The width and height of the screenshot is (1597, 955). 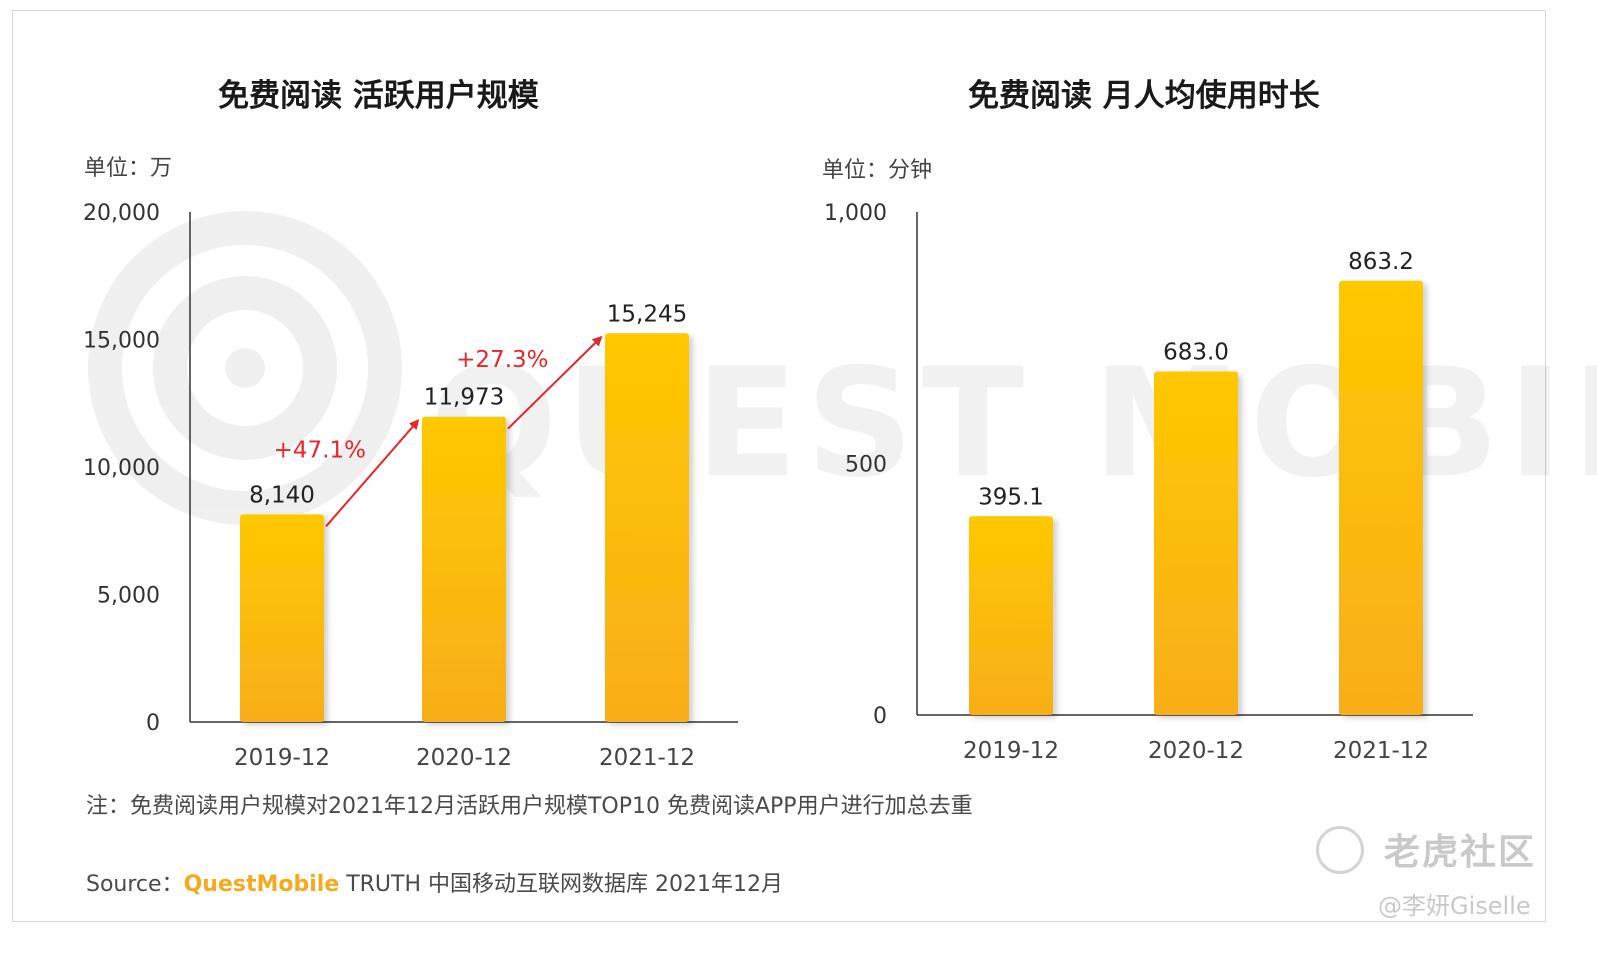 I want to click on source-rest: TRUTH 中国移动互联网数据库 2021年12月, so click(x=561, y=884).